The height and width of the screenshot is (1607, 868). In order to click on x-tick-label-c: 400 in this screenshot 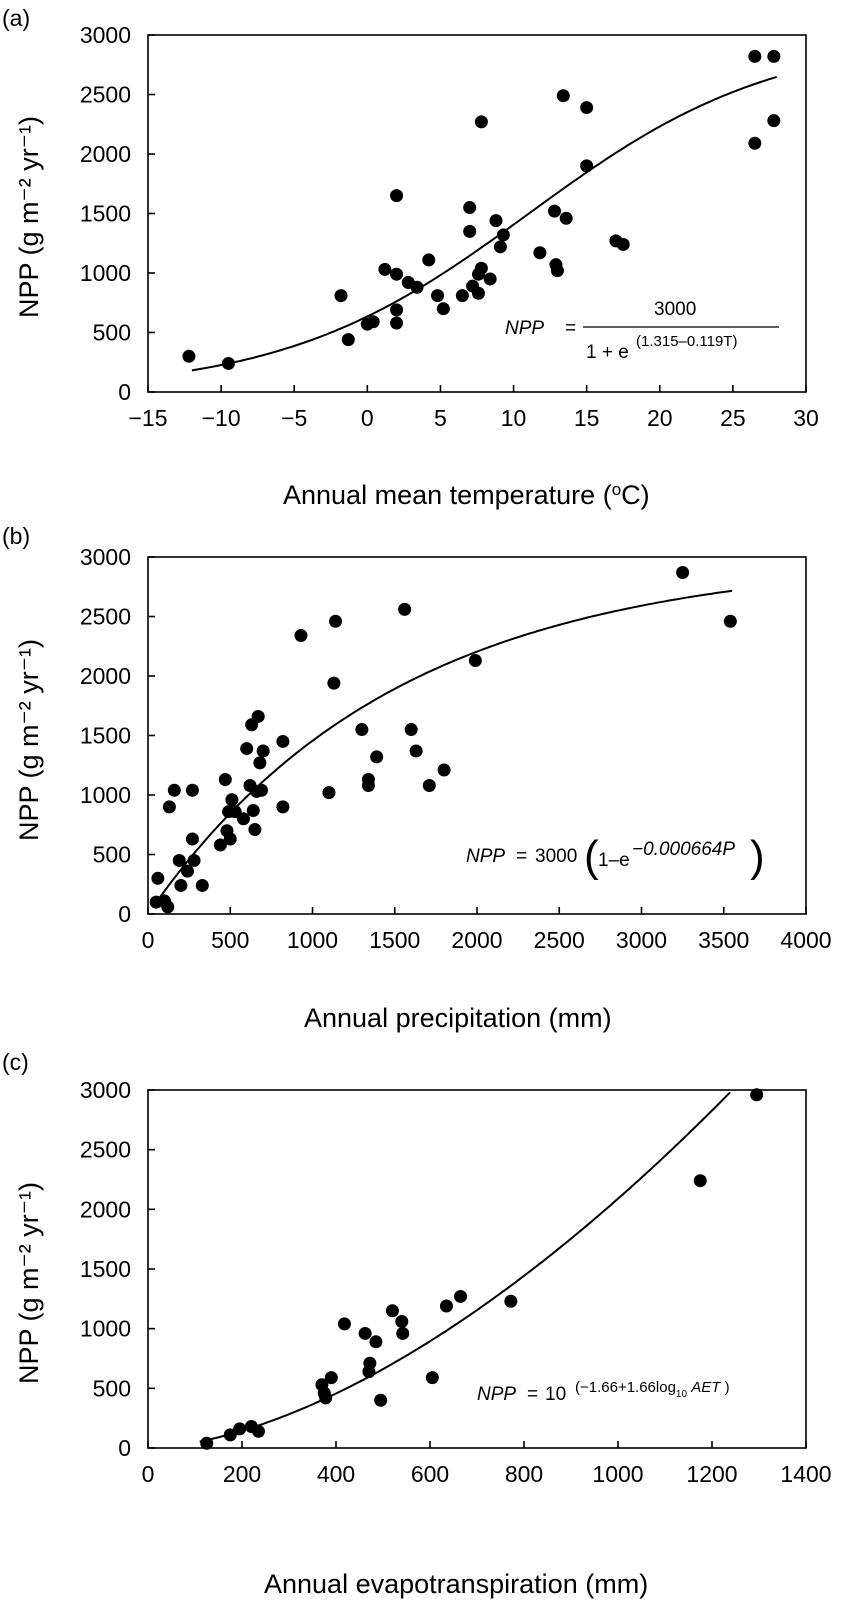, I will do `click(336, 1474)`.